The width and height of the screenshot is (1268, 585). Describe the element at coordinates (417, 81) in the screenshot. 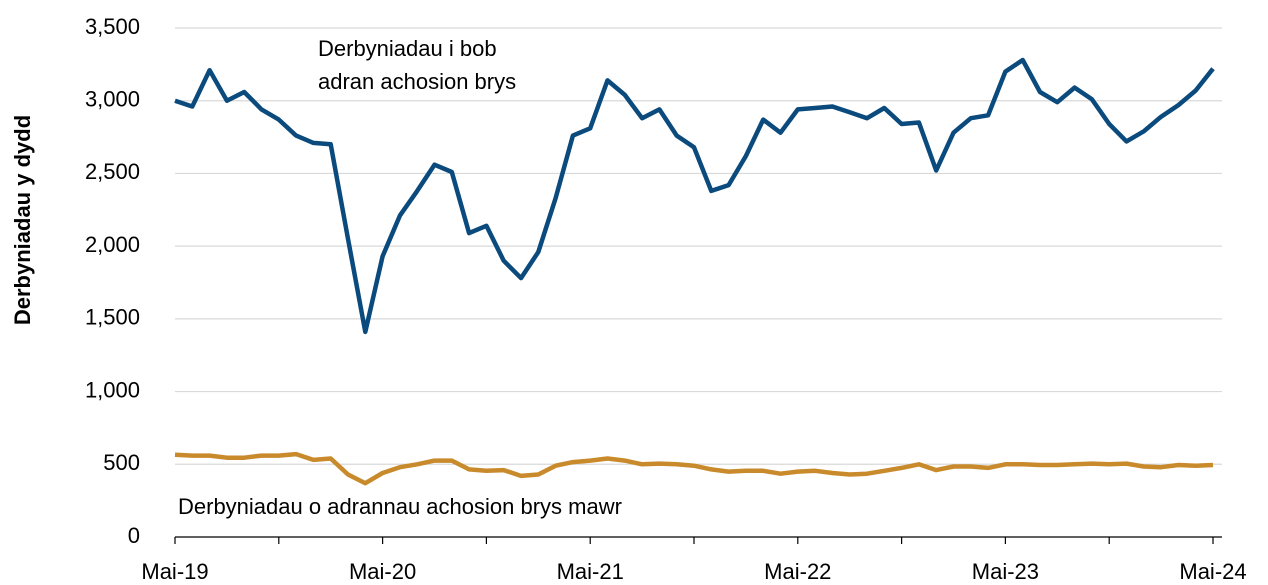

I see `series-label: adran achosion brys` at that location.